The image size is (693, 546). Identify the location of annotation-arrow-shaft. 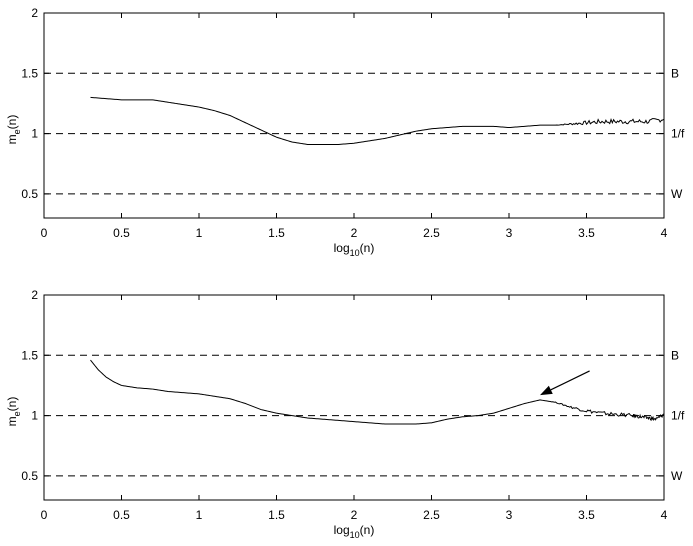
(570, 380).